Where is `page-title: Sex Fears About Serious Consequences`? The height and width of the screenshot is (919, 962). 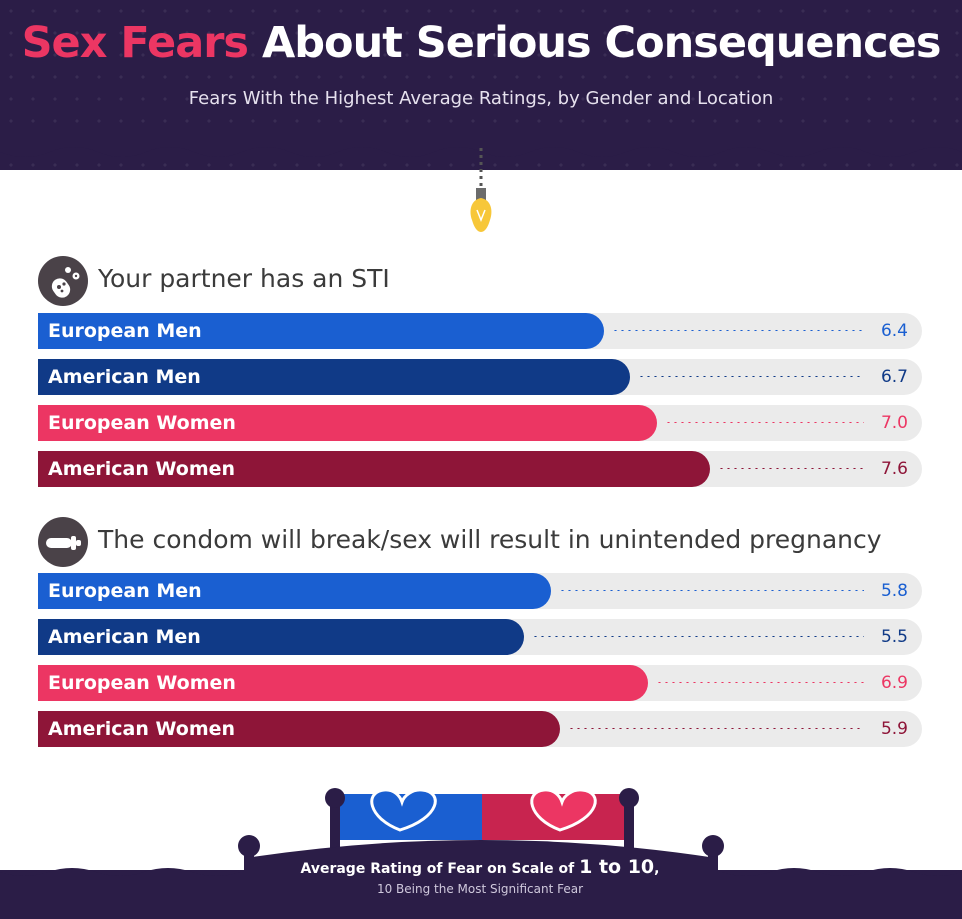
page-title: Sex Fears About Serious Consequences is located at coordinates (481, 43).